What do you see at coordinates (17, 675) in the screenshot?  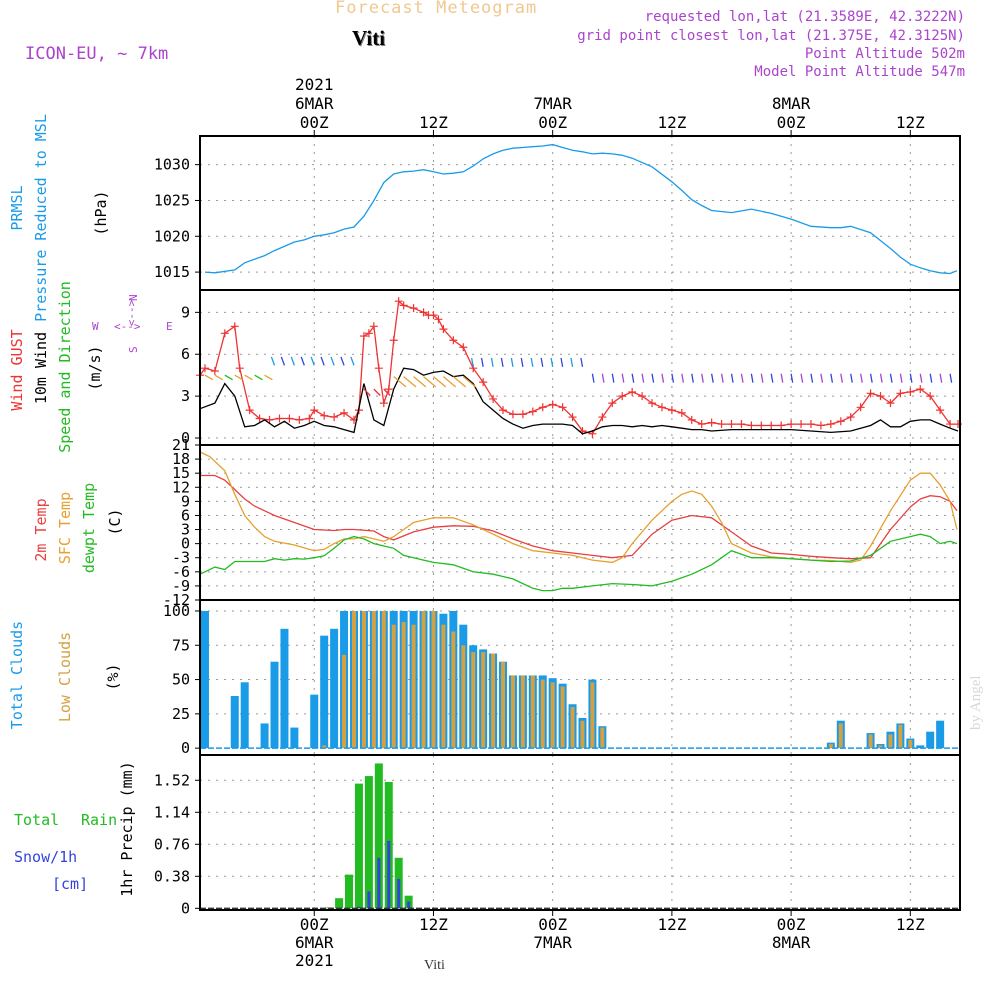 I see `total-clouds-label: Total Clouds` at bounding box center [17, 675].